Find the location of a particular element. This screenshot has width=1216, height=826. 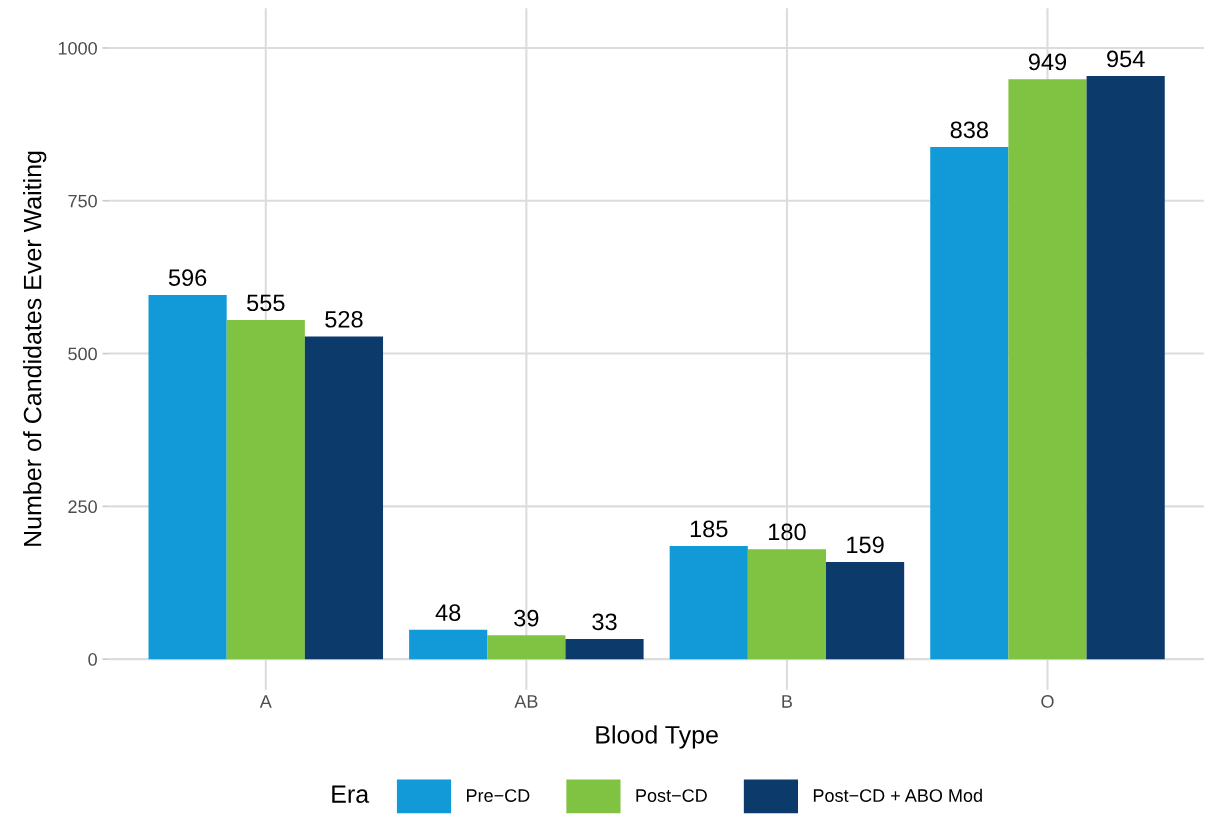

x-tick-label: B is located at coordinates (787, 701).